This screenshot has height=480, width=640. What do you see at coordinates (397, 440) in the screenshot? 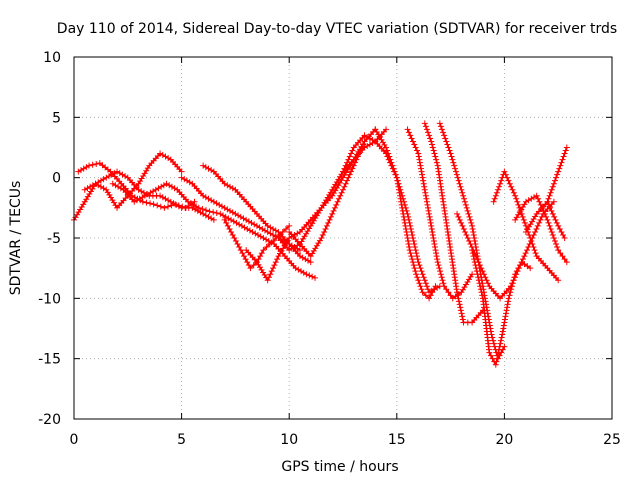
I see `x-tick-label: 15` at bounding box center [397, 440].